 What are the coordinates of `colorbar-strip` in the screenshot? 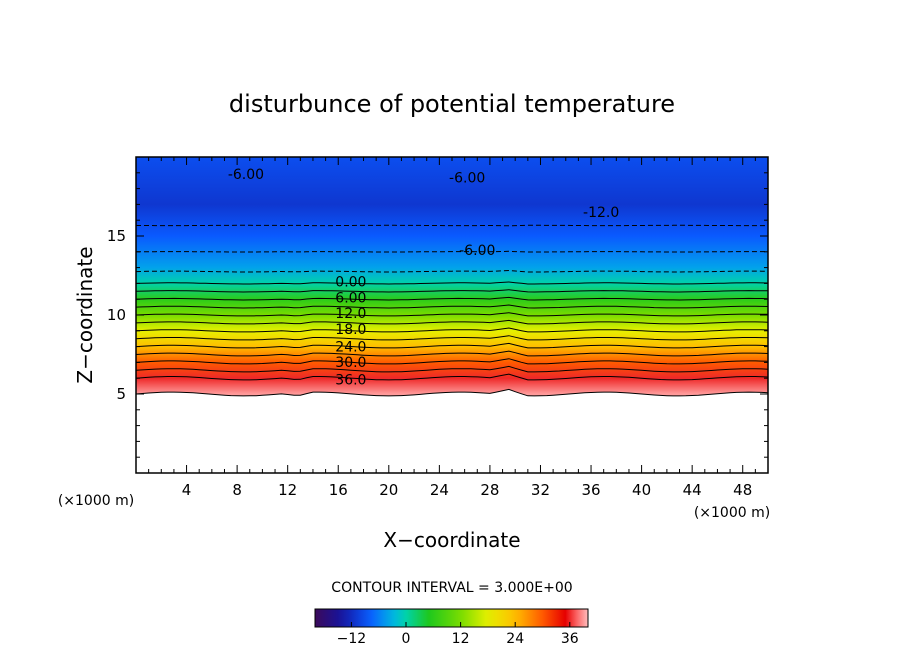 It's located at (451, 618).